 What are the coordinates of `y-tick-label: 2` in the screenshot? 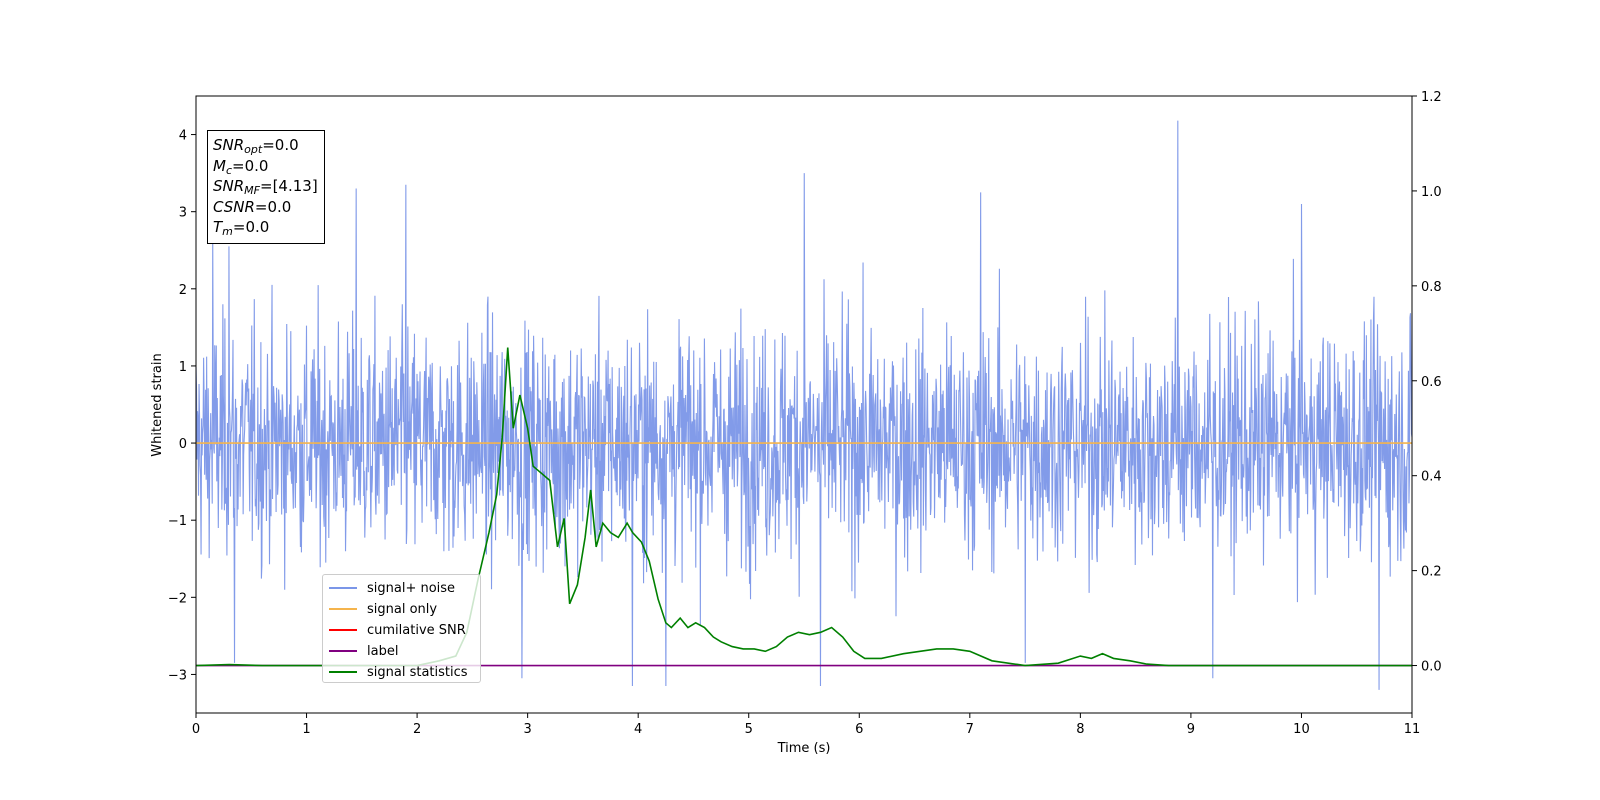 It's located at (183, 290).